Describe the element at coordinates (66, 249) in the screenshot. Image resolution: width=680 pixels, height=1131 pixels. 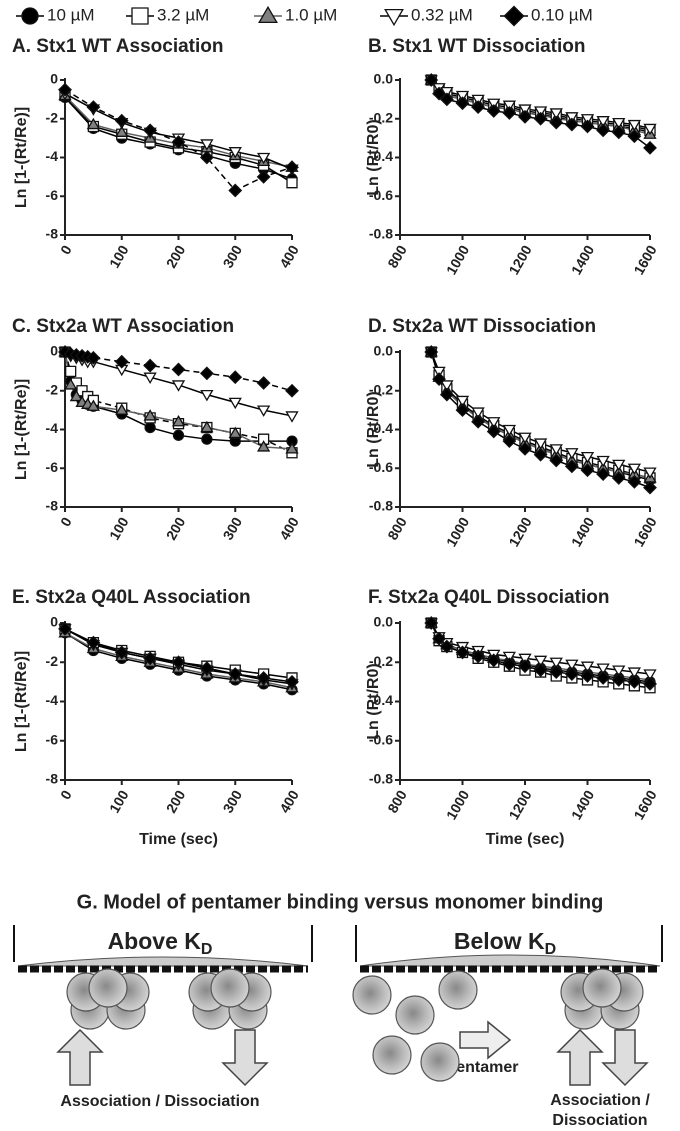
I see `x-tick-label: 0` at that location.